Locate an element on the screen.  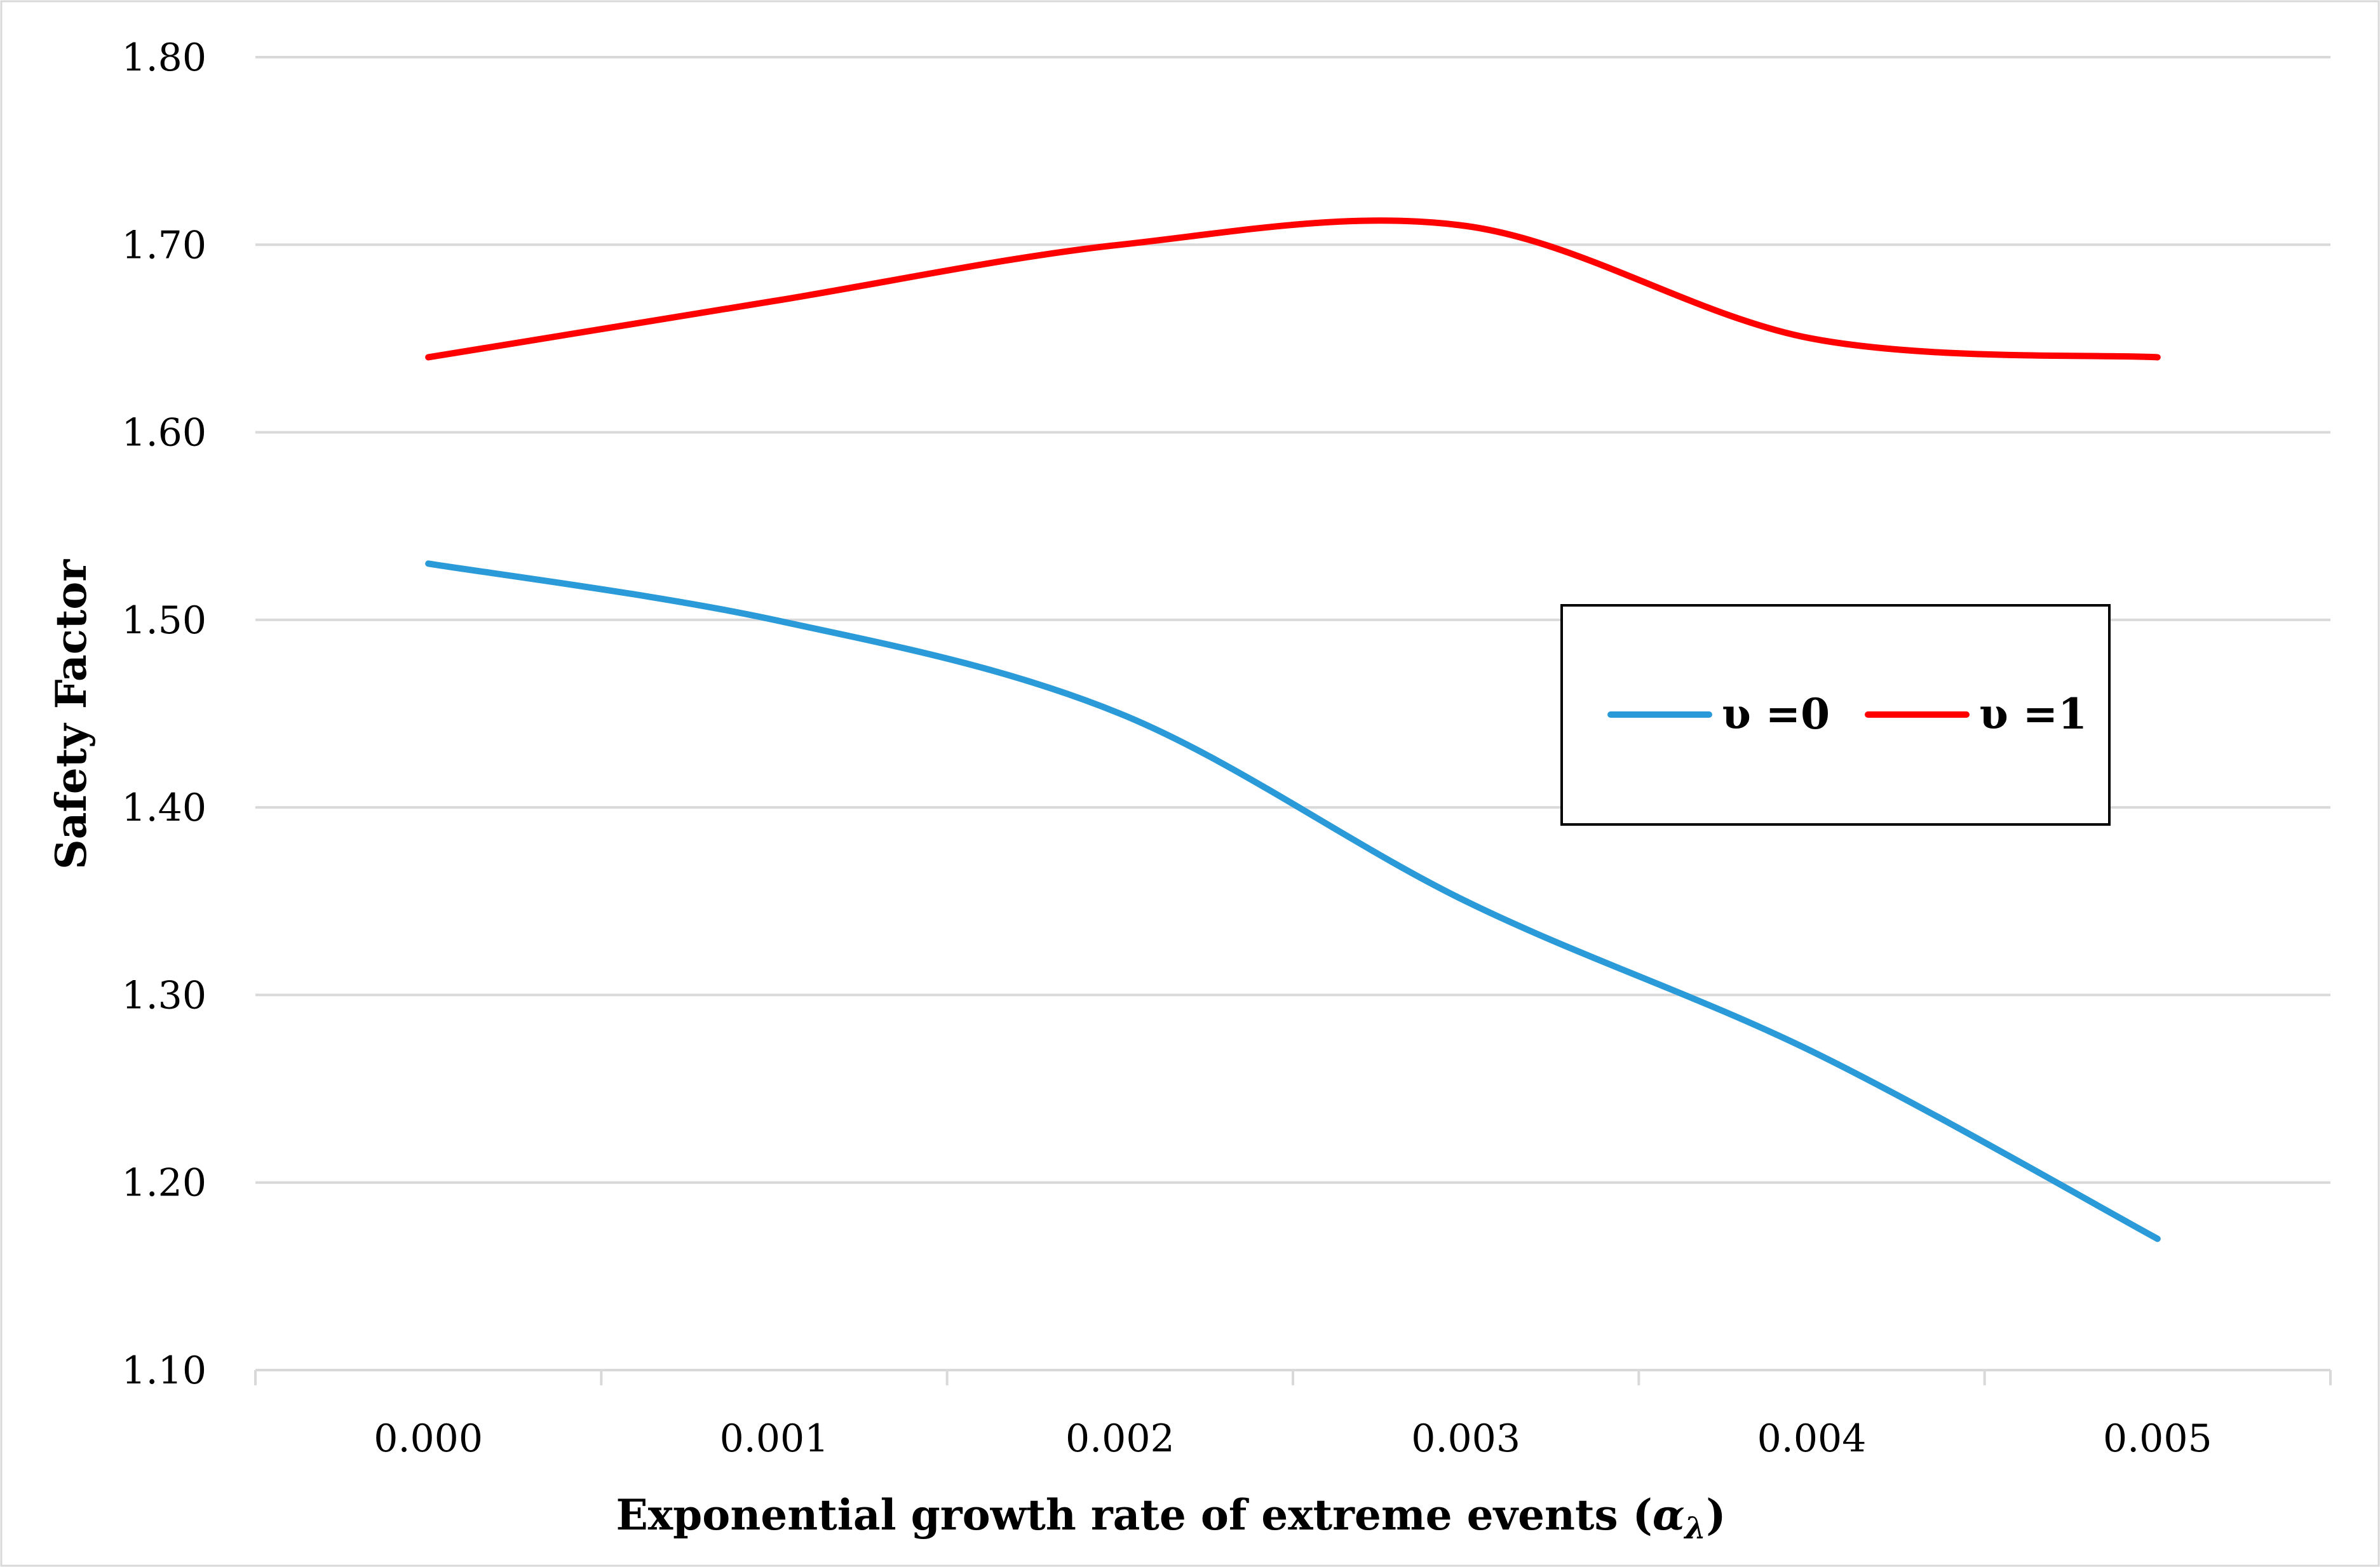
y-tick-label: 1.30 is located at coordinates (164, 995).